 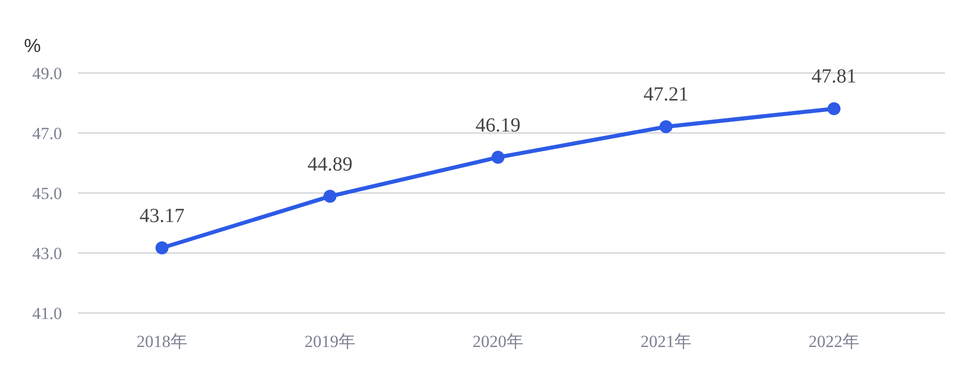 What do you see at coordinates (47, 133) in the screenshot?
I see `y-tick-label: 47.0` at bounding box center [47, 133].